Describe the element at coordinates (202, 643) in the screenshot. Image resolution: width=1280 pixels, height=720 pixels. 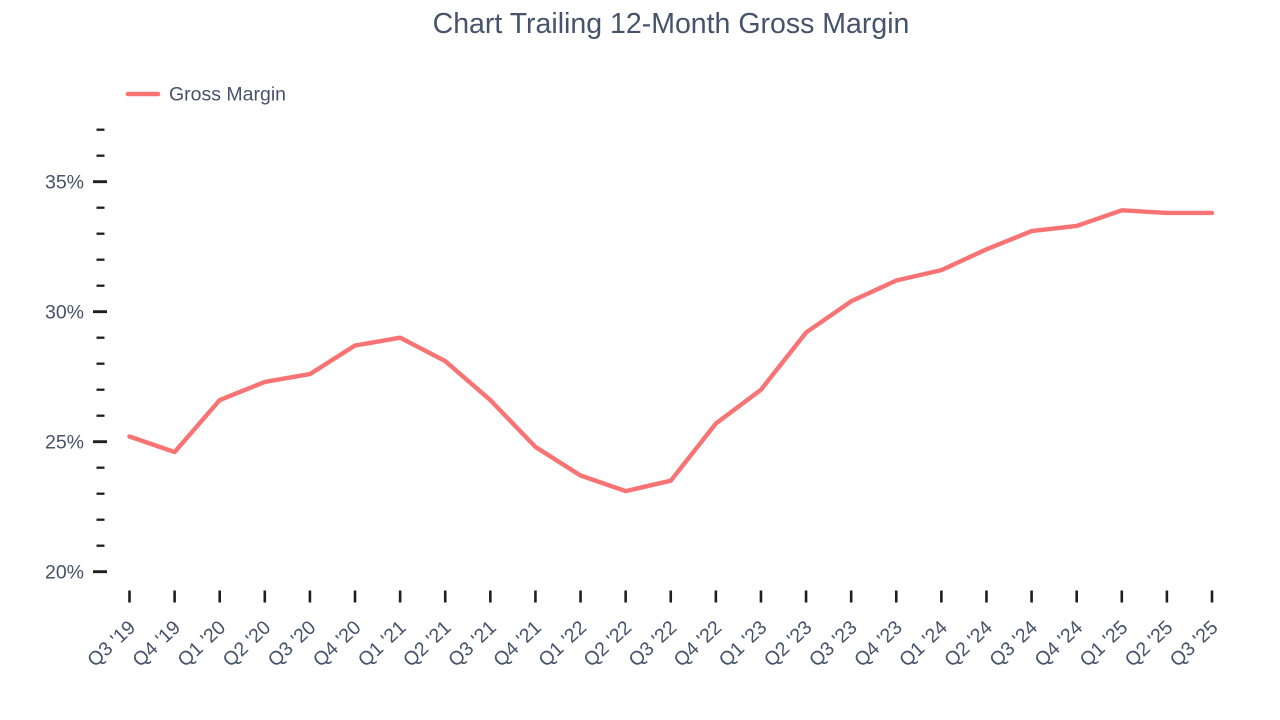
I see `x-tick-label: Q1 '20` at that location.